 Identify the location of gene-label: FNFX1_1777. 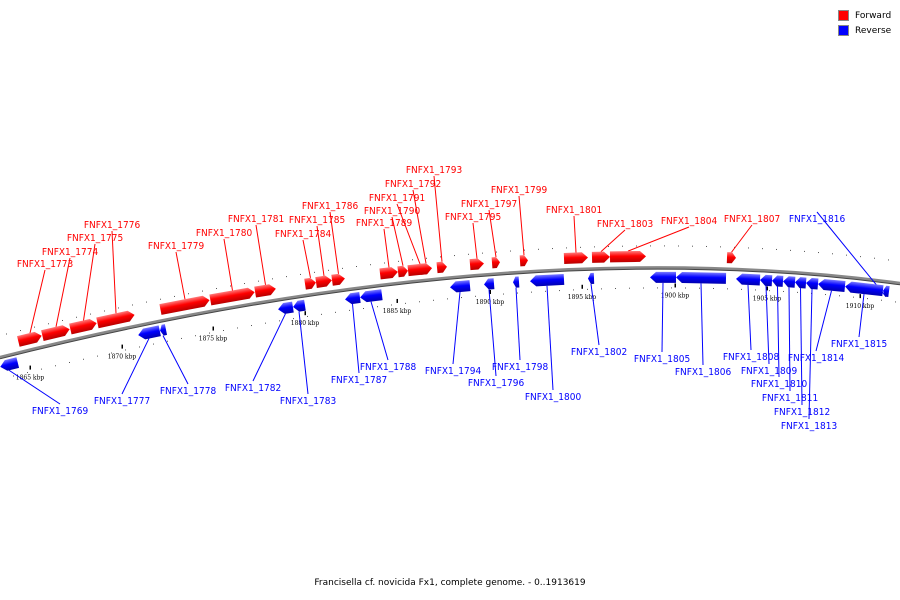
(122, 401).